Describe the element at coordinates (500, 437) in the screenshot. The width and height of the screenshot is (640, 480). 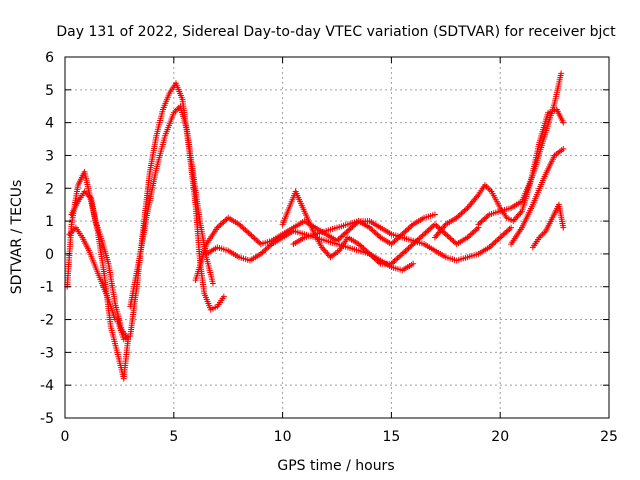
I see `x-tick-label: 20` at that location.